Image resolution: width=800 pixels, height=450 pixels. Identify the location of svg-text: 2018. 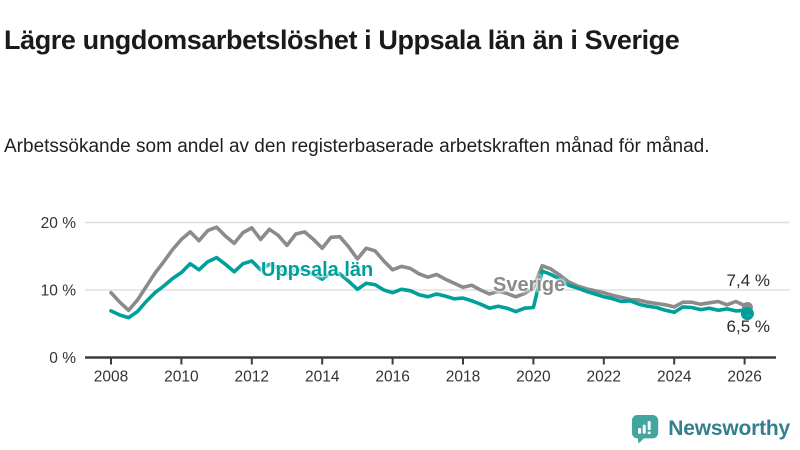
(463, 377).